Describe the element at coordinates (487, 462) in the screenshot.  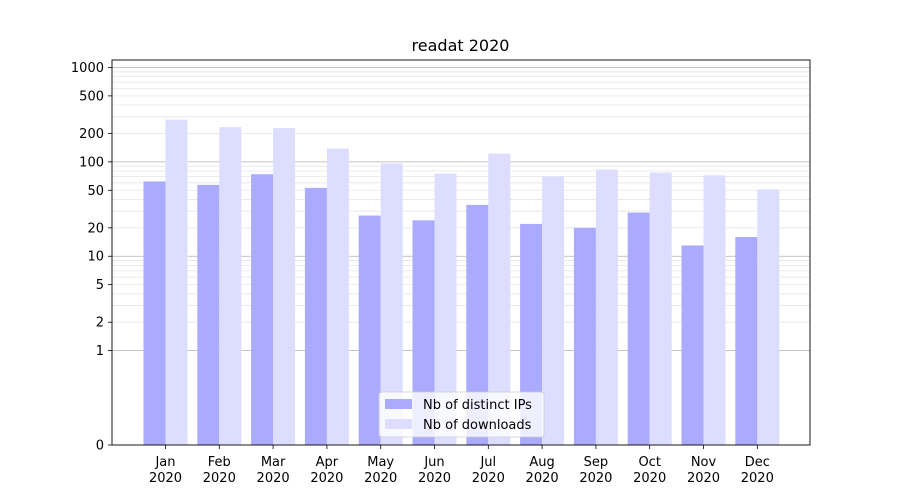
I see `x-tick-label-month: Jul` at that location.